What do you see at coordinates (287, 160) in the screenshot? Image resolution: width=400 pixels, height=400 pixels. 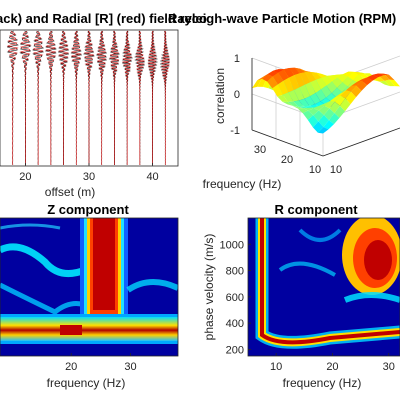 I see `rpm-xtick-label: 20` at bounding box center [287, 160].